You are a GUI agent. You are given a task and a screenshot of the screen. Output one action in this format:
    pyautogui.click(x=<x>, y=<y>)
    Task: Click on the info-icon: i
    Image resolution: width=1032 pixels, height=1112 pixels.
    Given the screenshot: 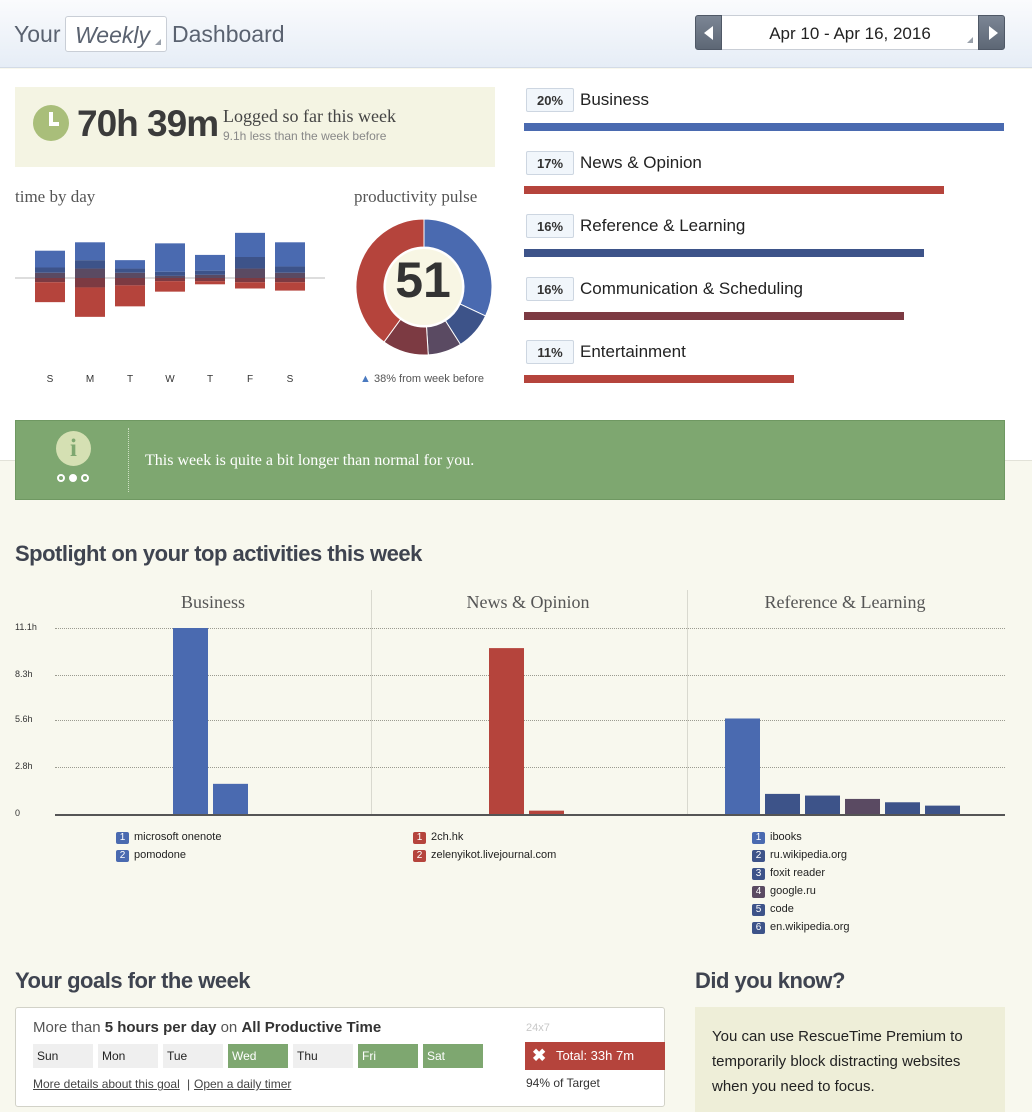 What is the action you would take?
    pyautogui.click(x=73, y=448)
    